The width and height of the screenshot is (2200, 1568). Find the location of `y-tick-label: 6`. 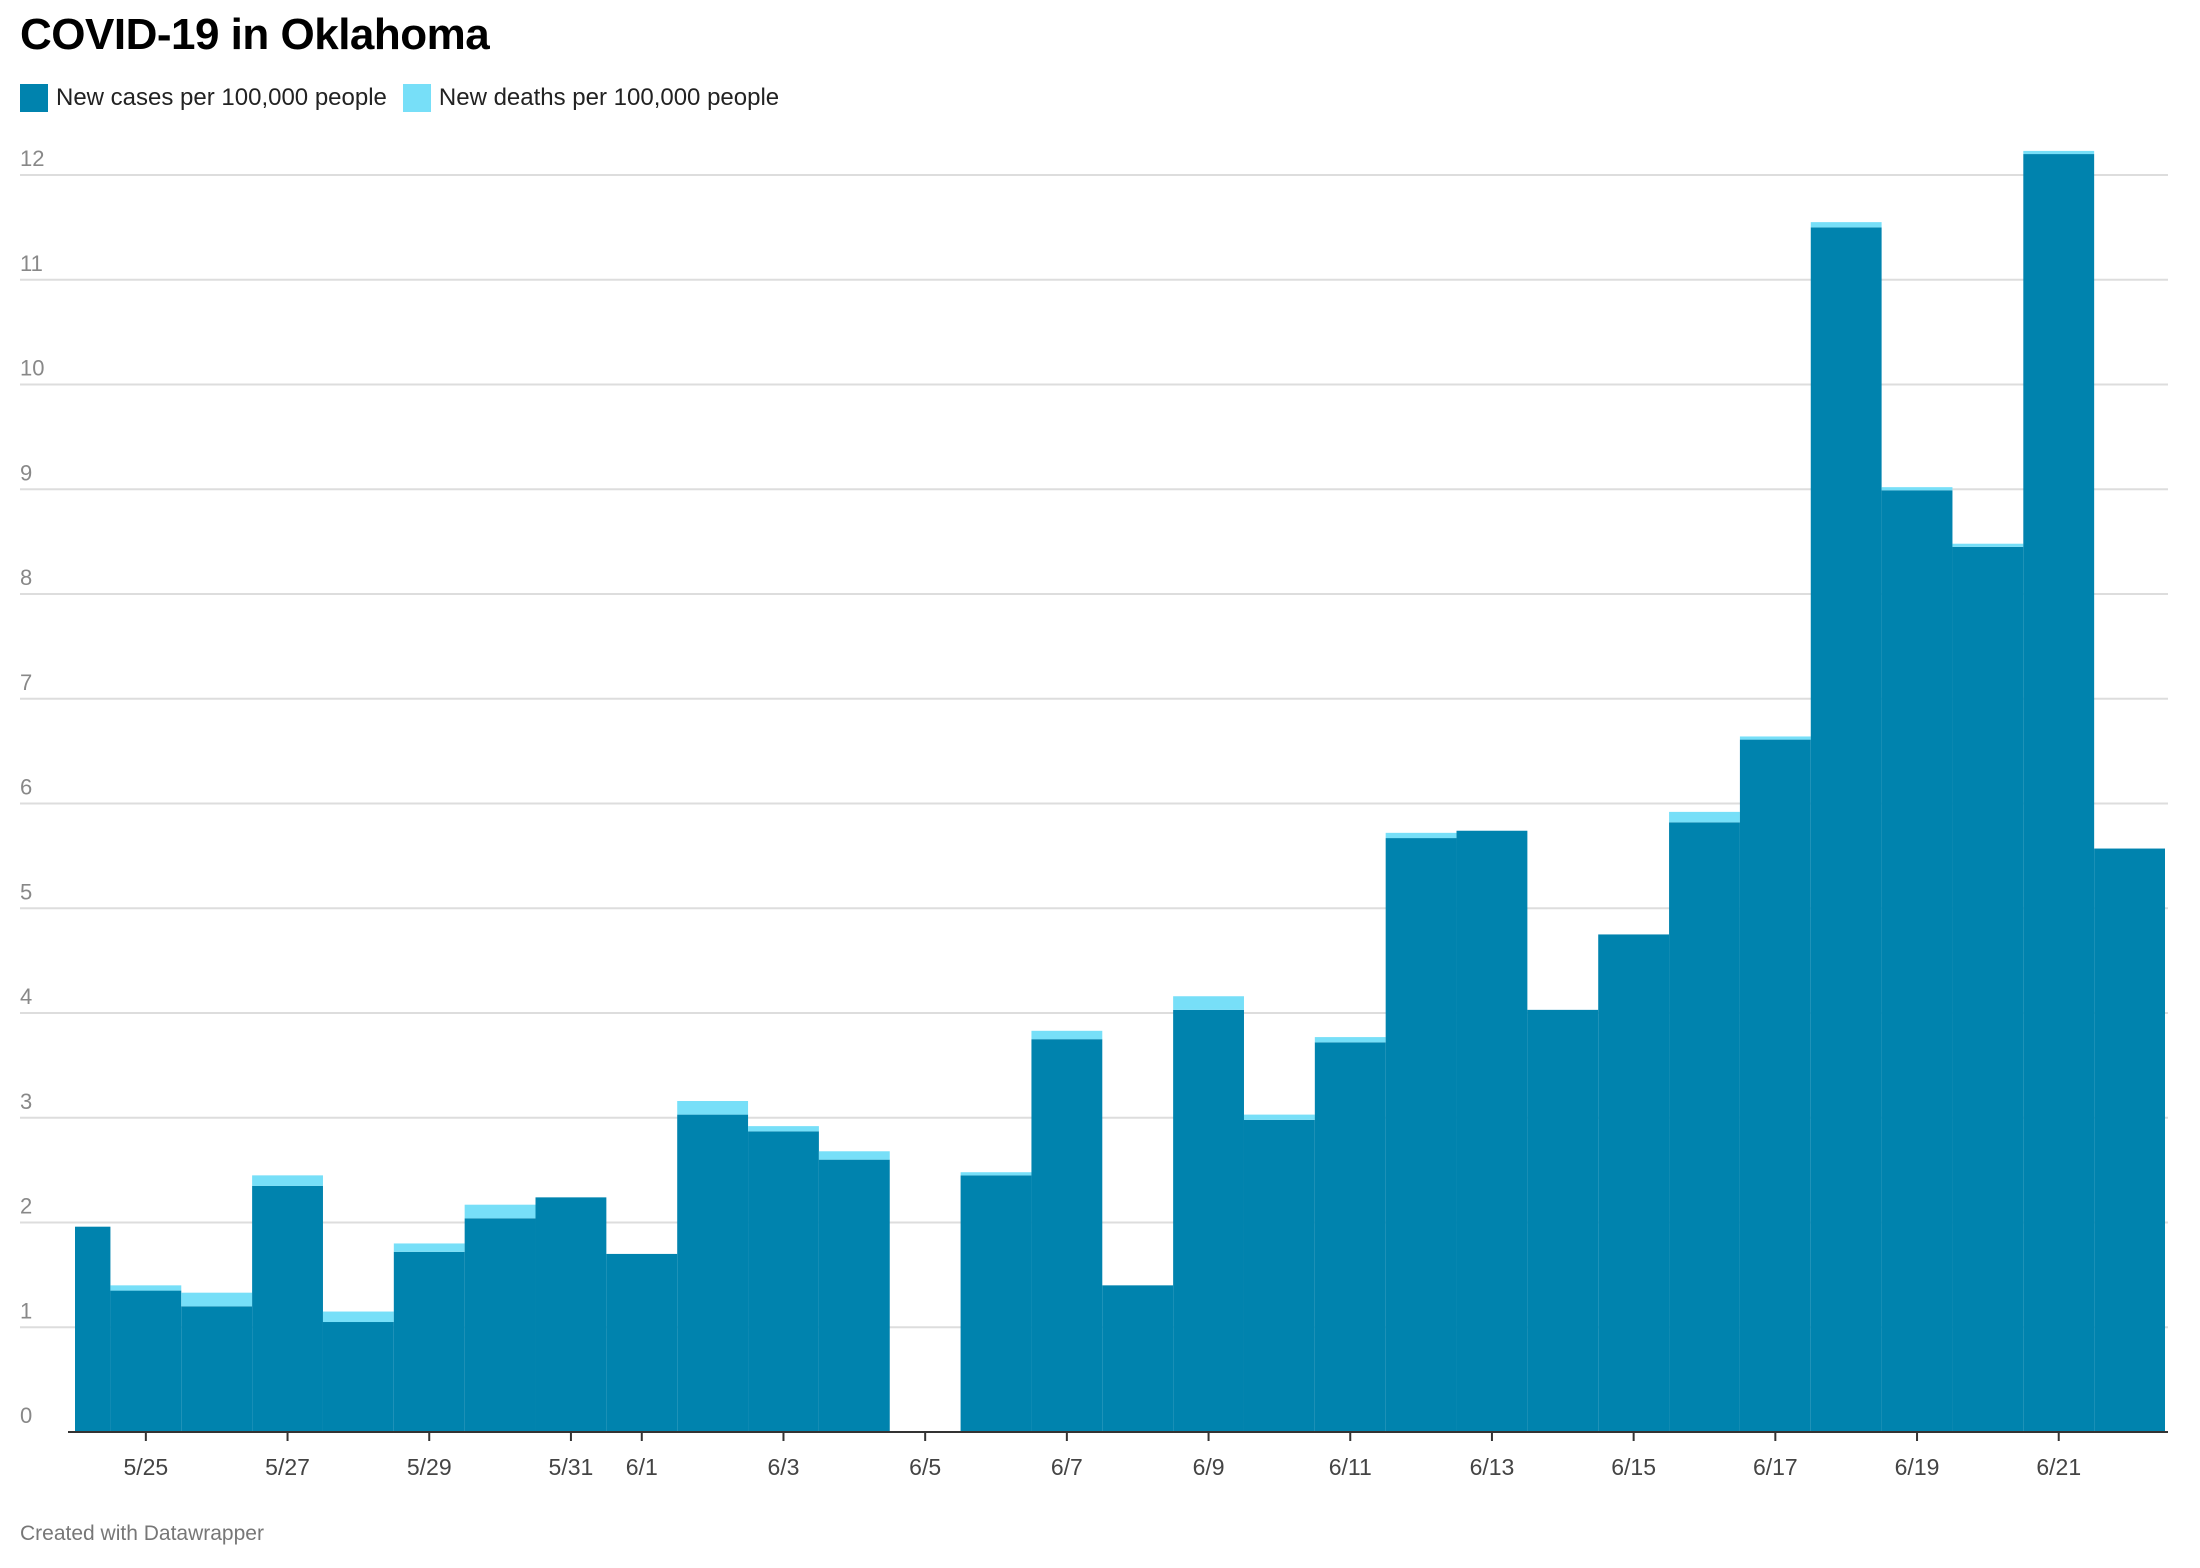

y-tick-label: 6 is located at coordinates (26, 787).